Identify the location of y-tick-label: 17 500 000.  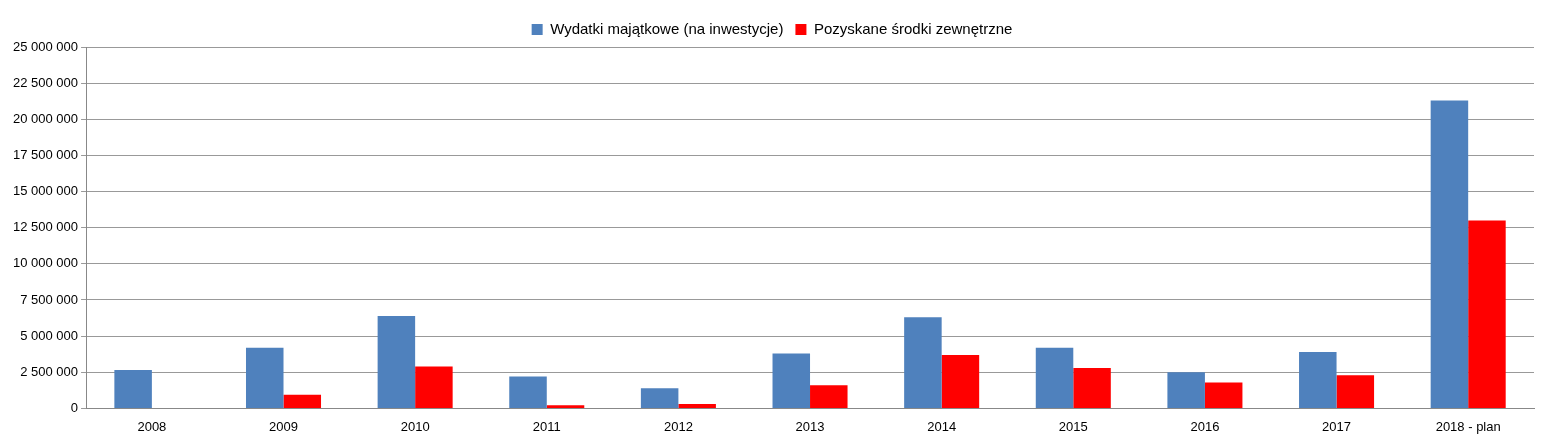
(45, 154).